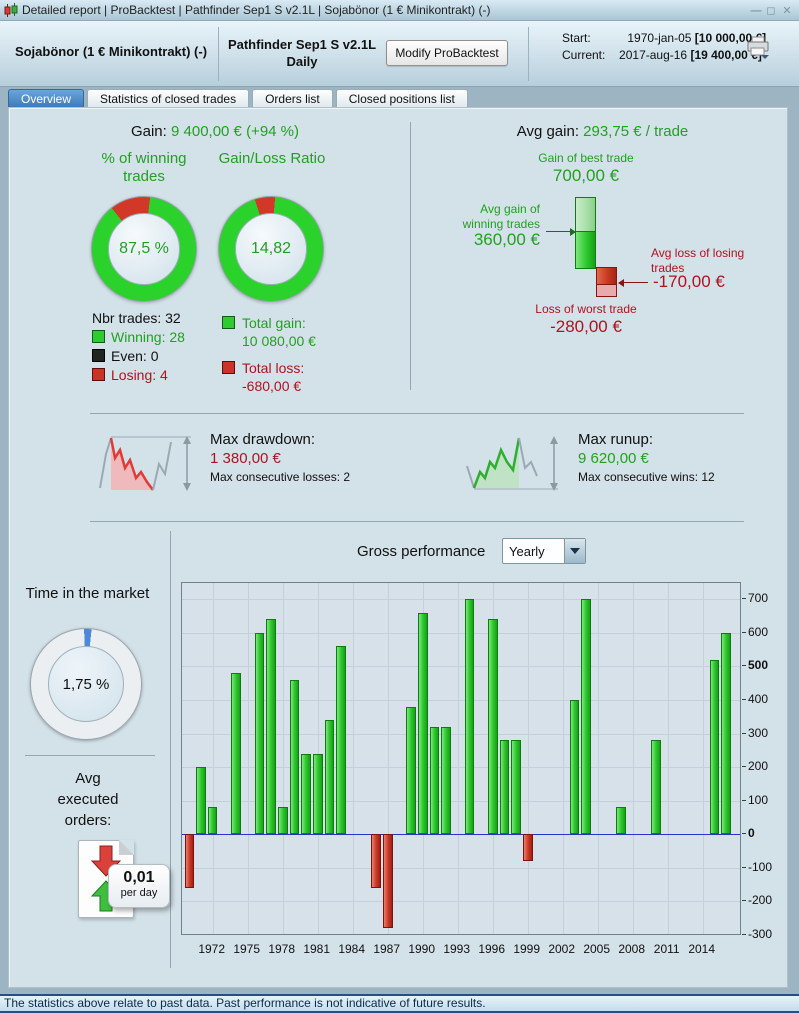 This screenshot has height=1013, width=799. Describe the element at coordinates (434, 780) in the screenshot. I see `bar-1991` at that location.